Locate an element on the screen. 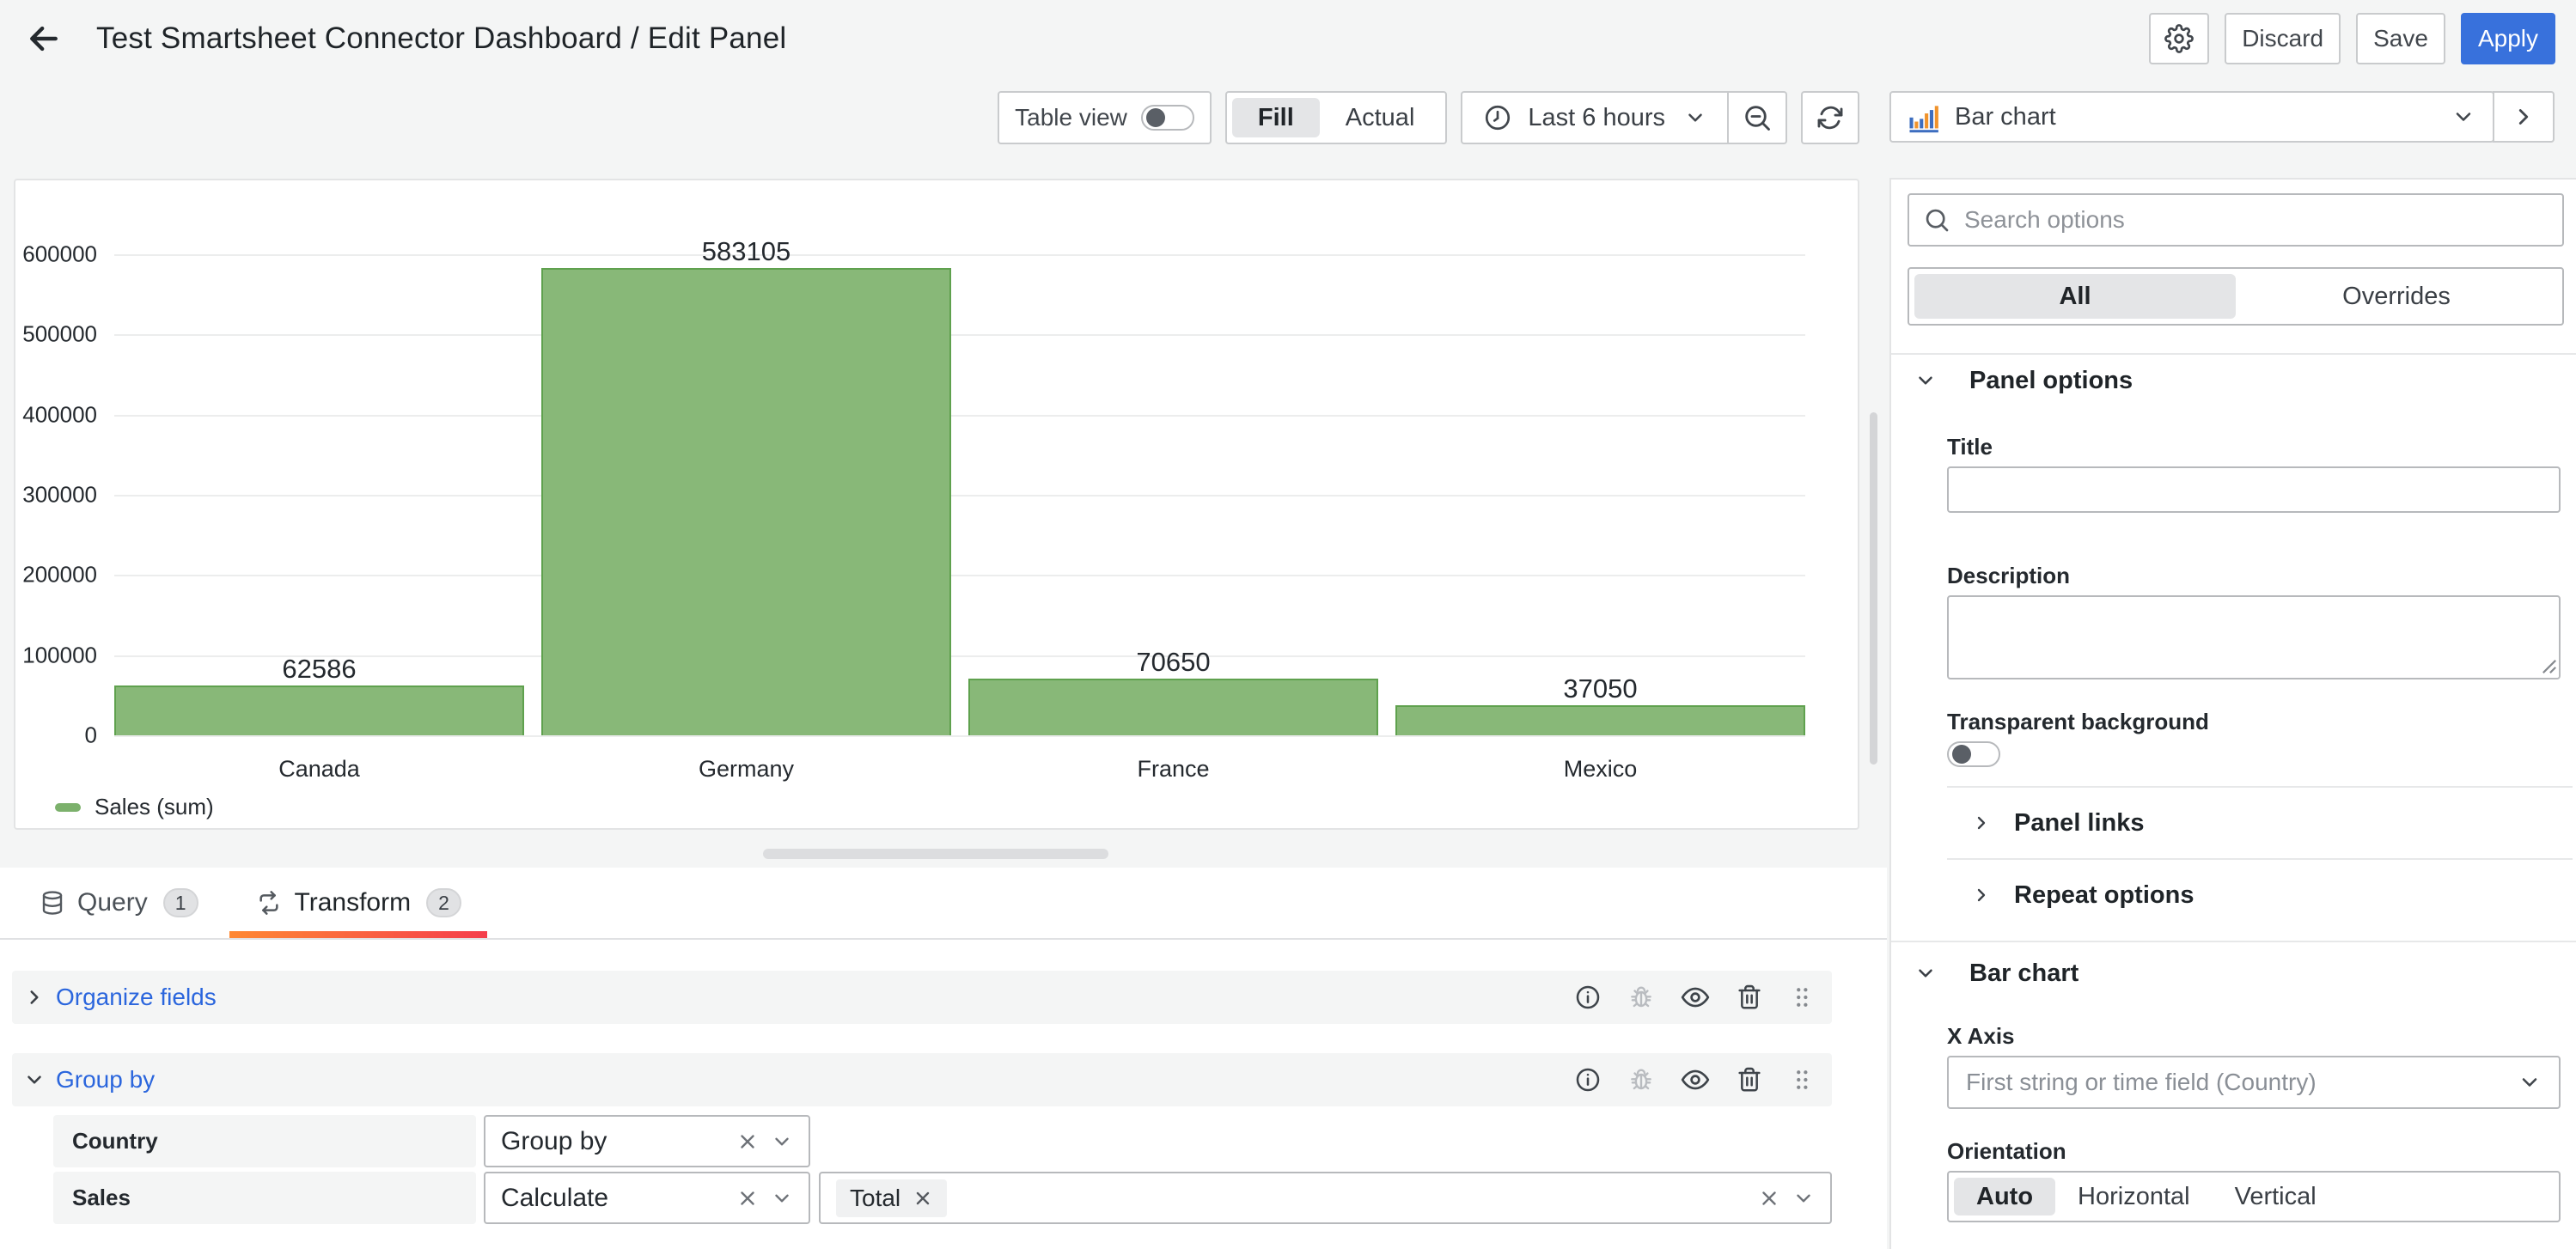  bar-value-label: 62586 is located at coordinates (319, 668).